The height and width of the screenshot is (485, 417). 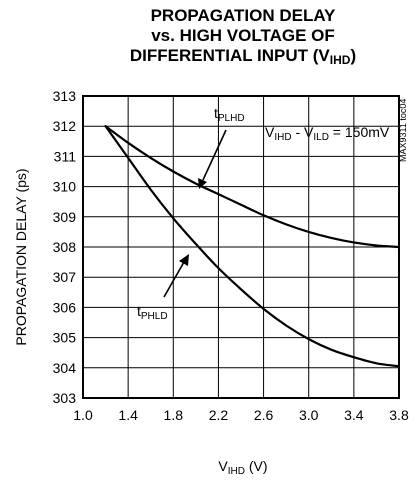 I want to click on x-axis-label-sub: IHD, so click(x=236, y=471).